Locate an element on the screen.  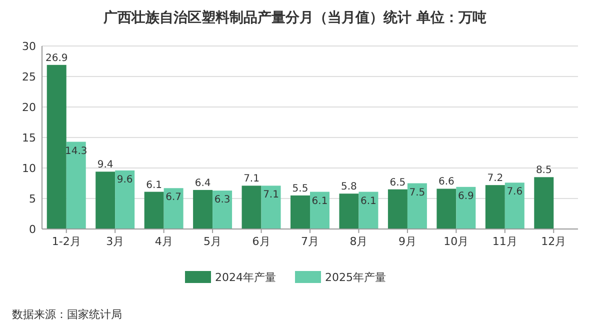
data-label: 7.2 is located at coordinates (495, 178).